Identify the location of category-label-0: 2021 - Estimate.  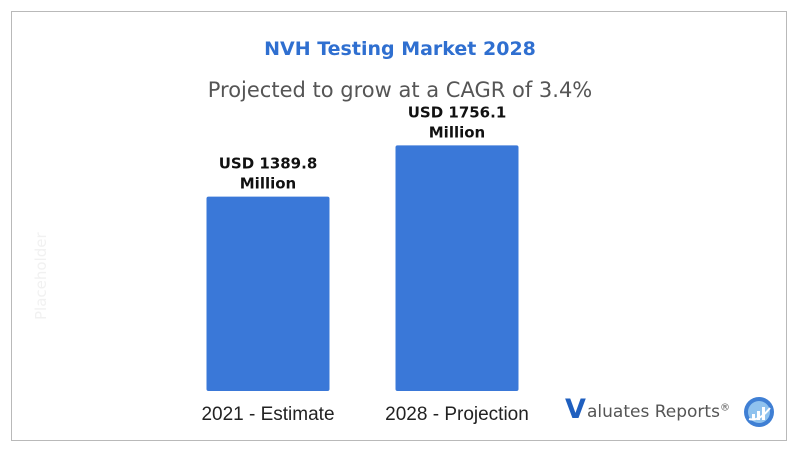
(267, 414).